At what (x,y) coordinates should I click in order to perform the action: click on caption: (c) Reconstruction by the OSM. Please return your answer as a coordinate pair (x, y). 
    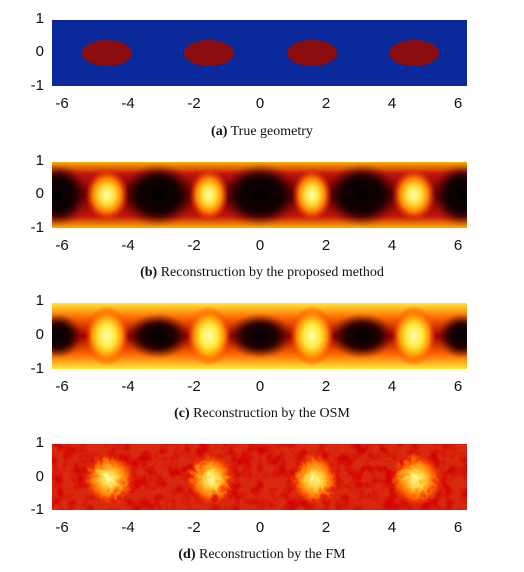
    Looking at the image, I should click on (262, 414).